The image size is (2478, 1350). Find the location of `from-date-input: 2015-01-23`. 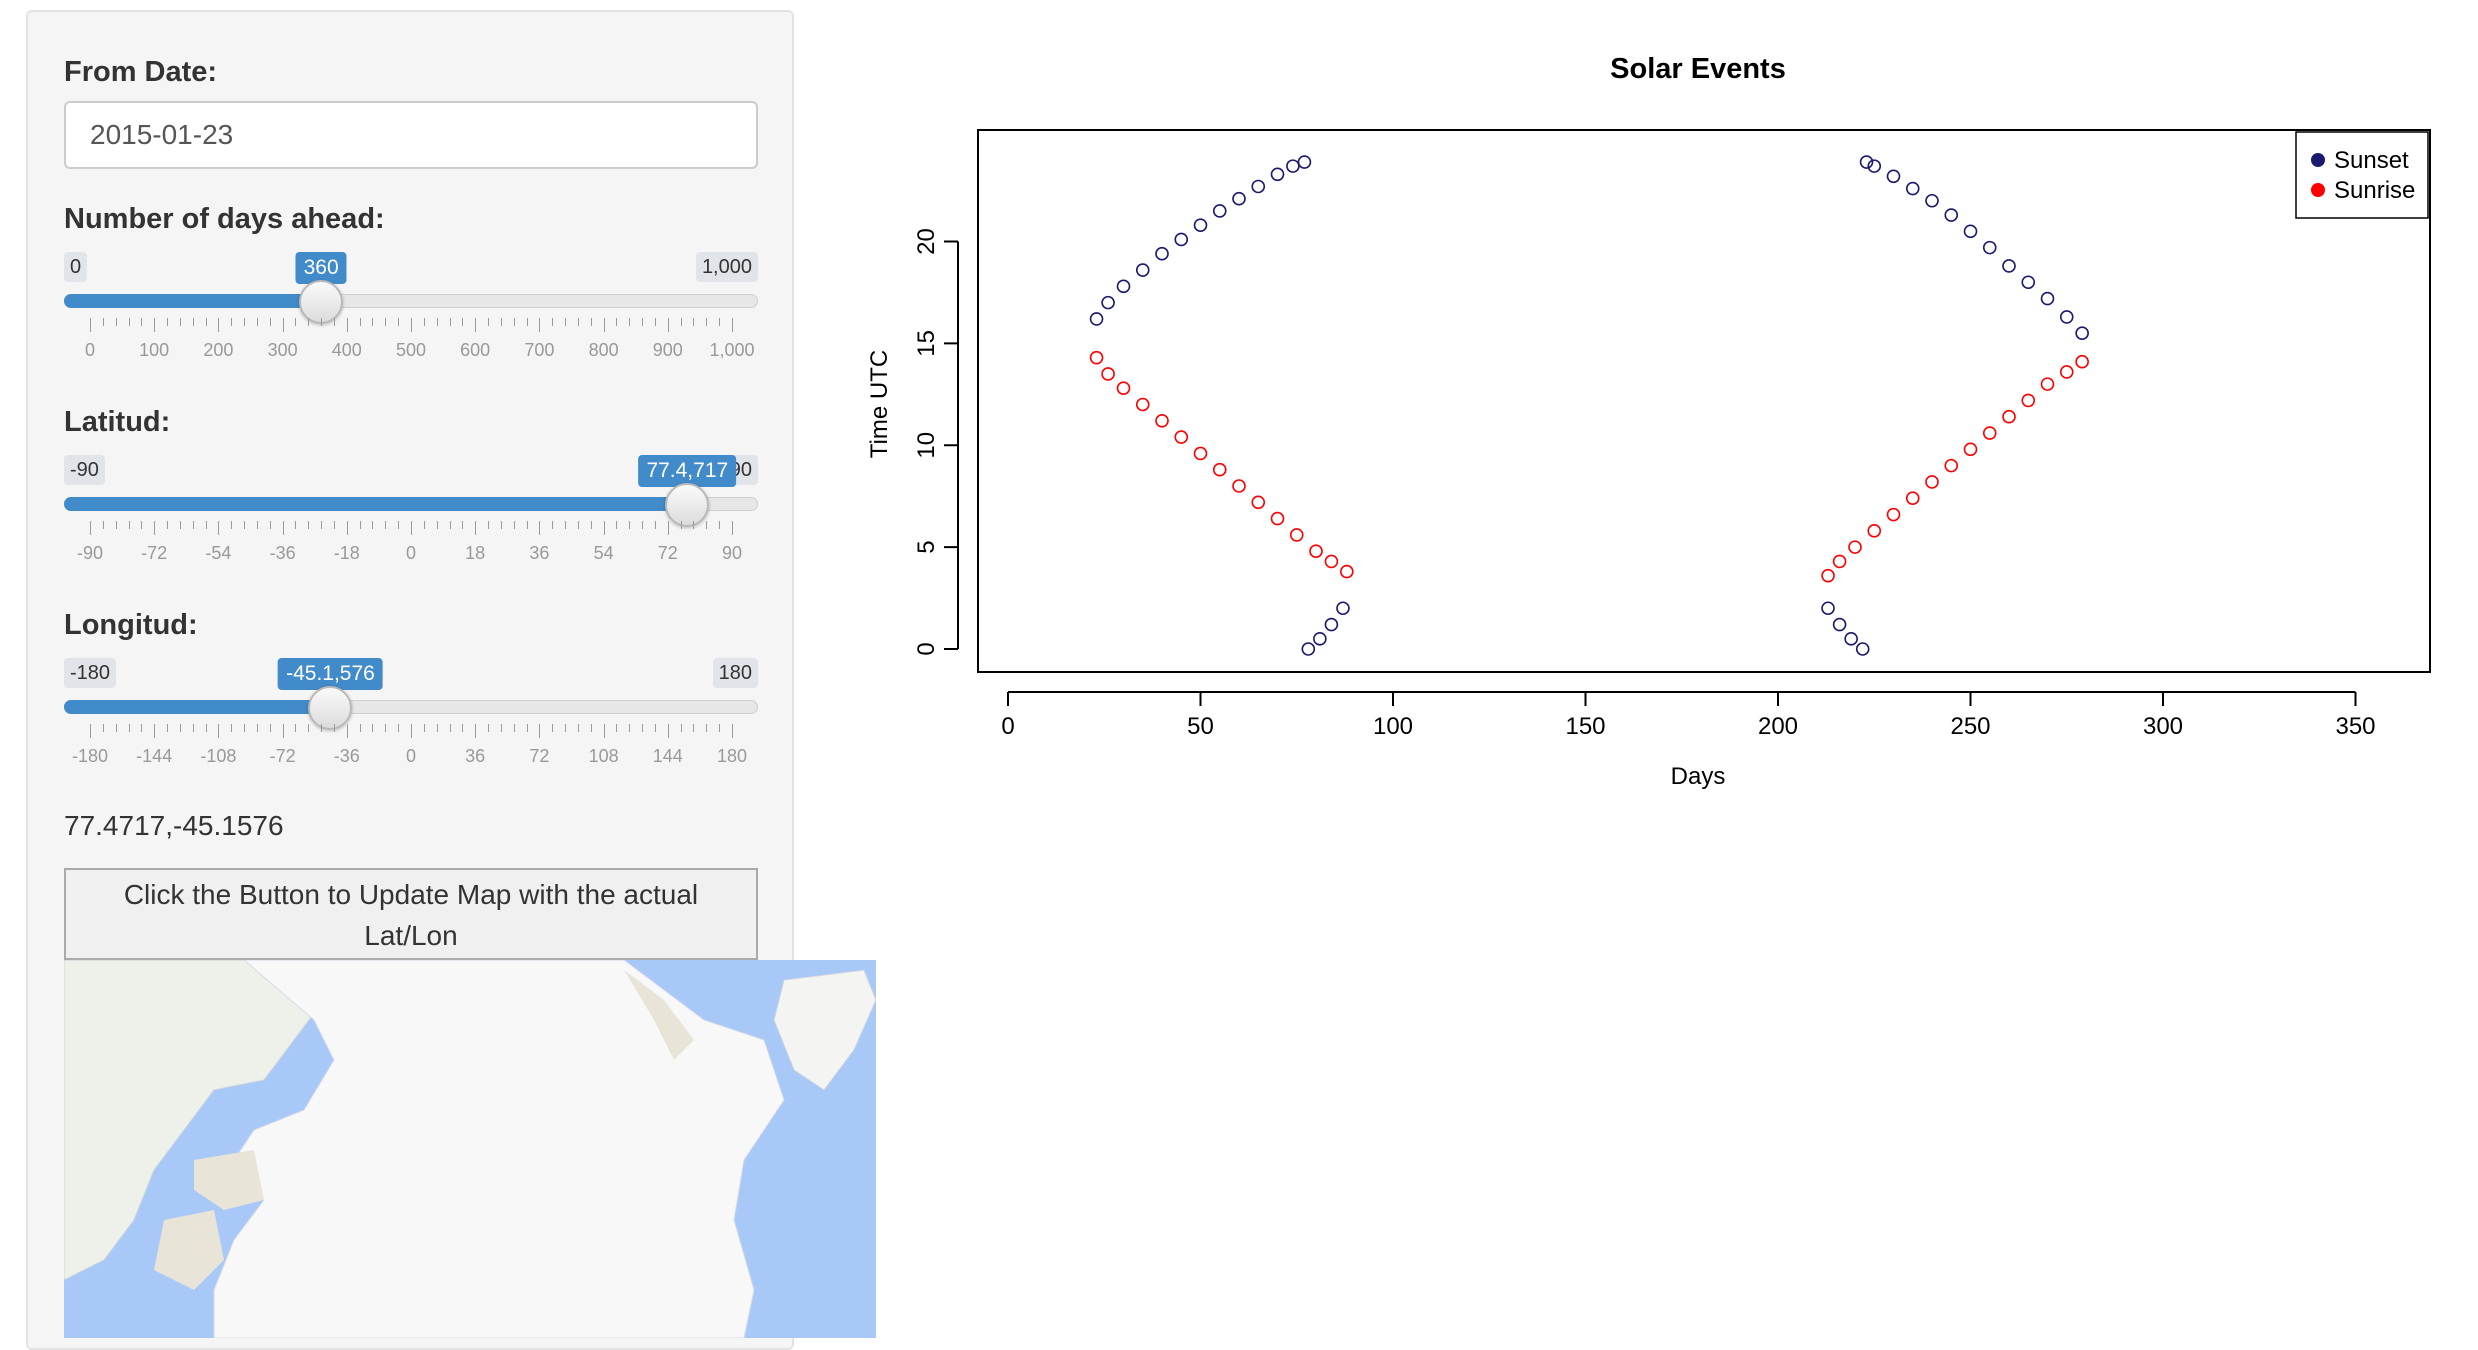

from-date-input: 2015-01-23 is located at coordinates (411, 135).